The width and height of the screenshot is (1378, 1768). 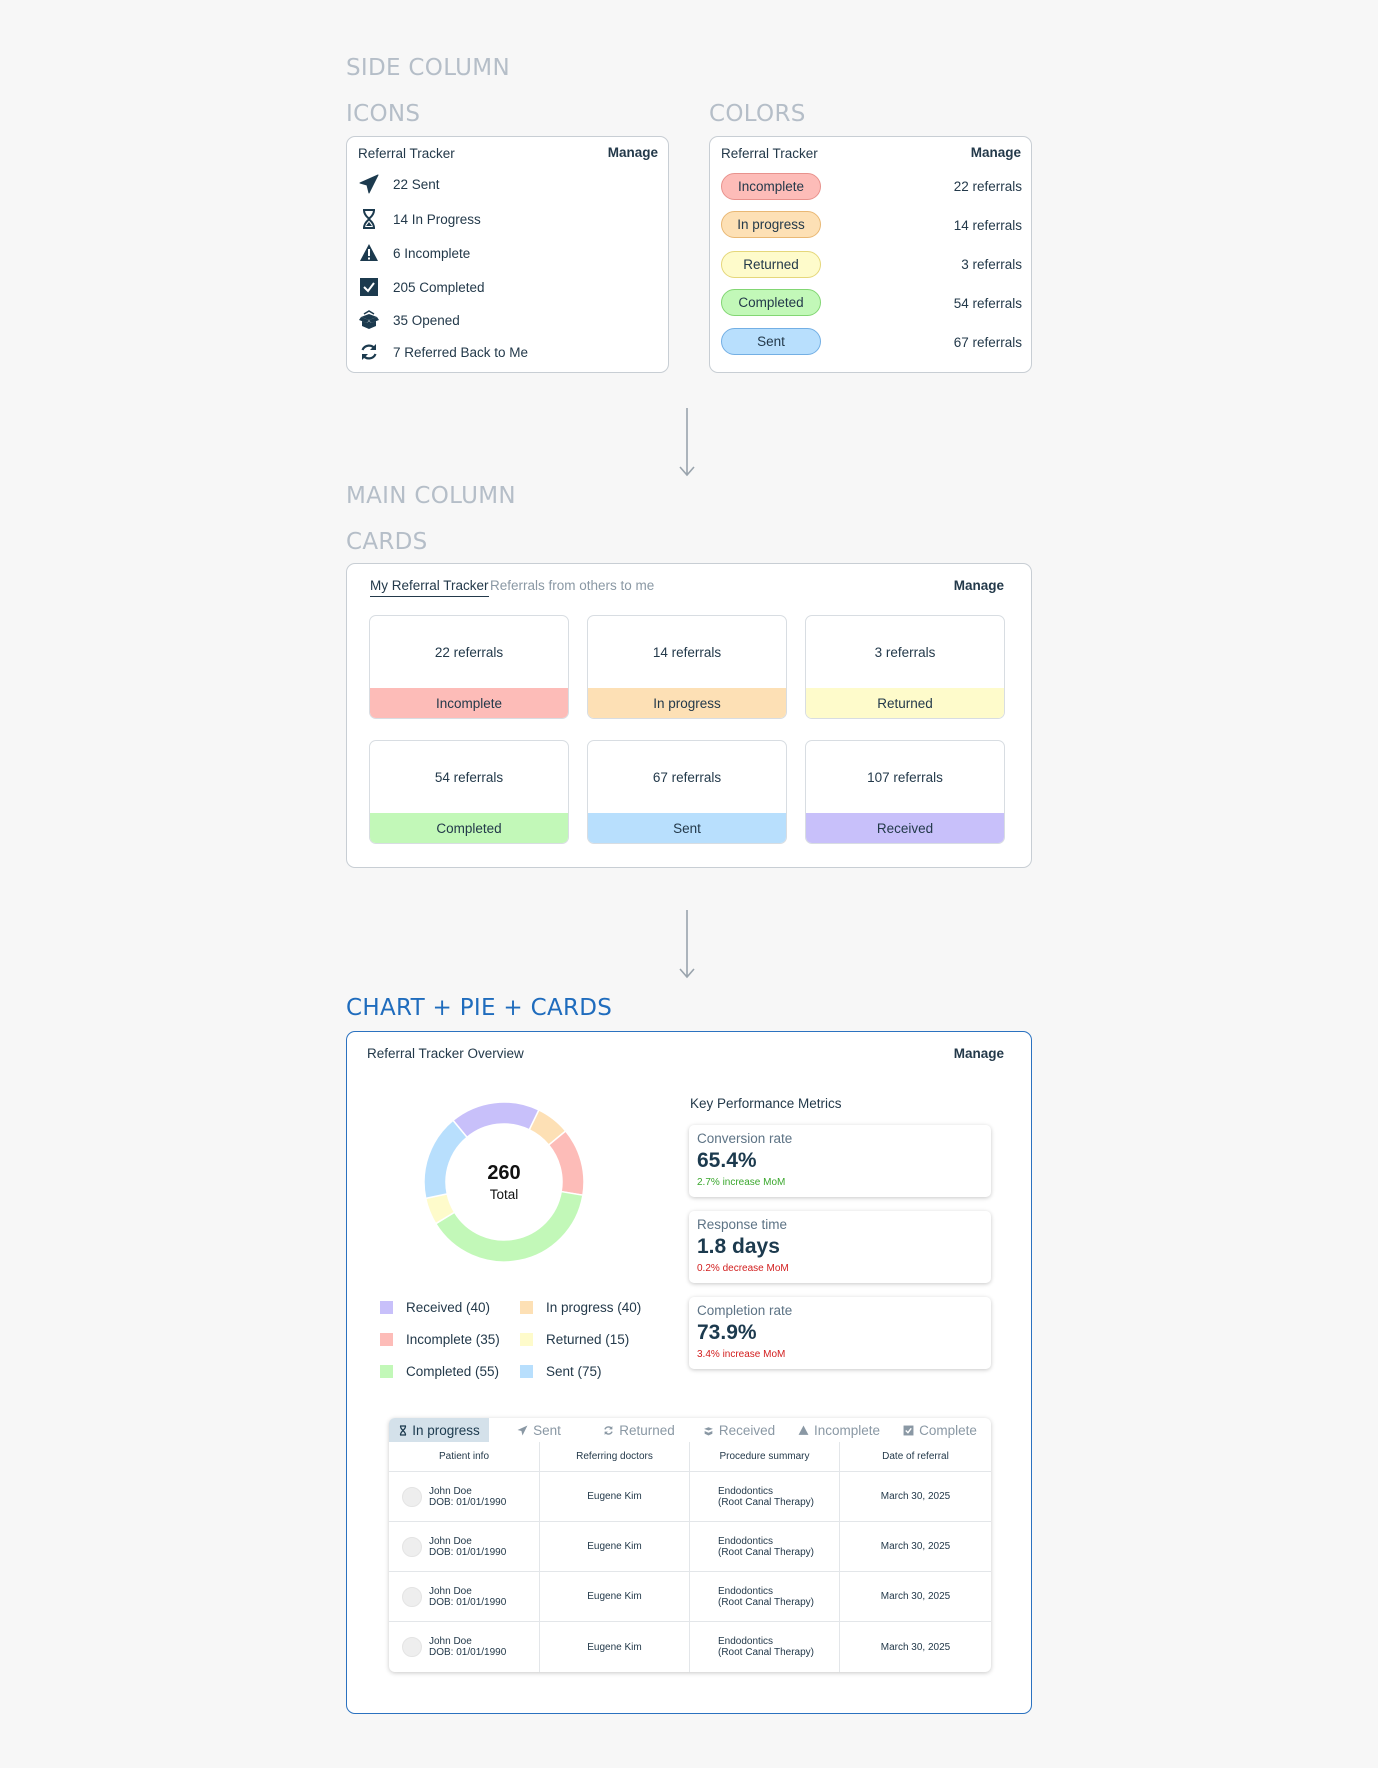 I want to click on icon-item-incomplete: 6 Incomplete, so click(x=414, y=253).